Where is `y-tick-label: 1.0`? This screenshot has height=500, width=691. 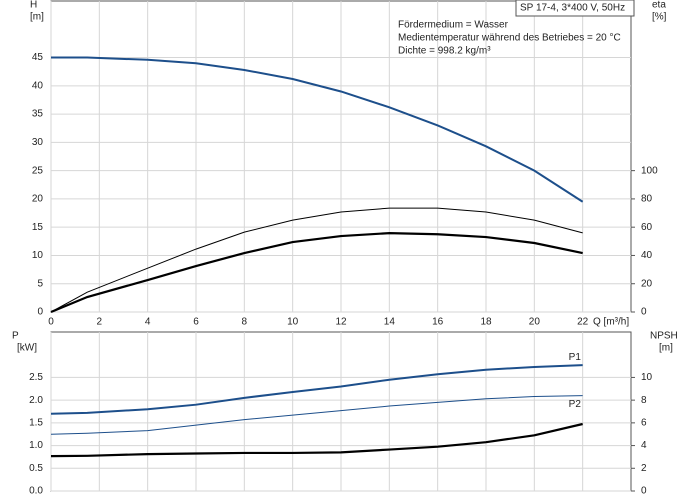 y-tick-label: 1.0 is located at coordinates (36, 445).